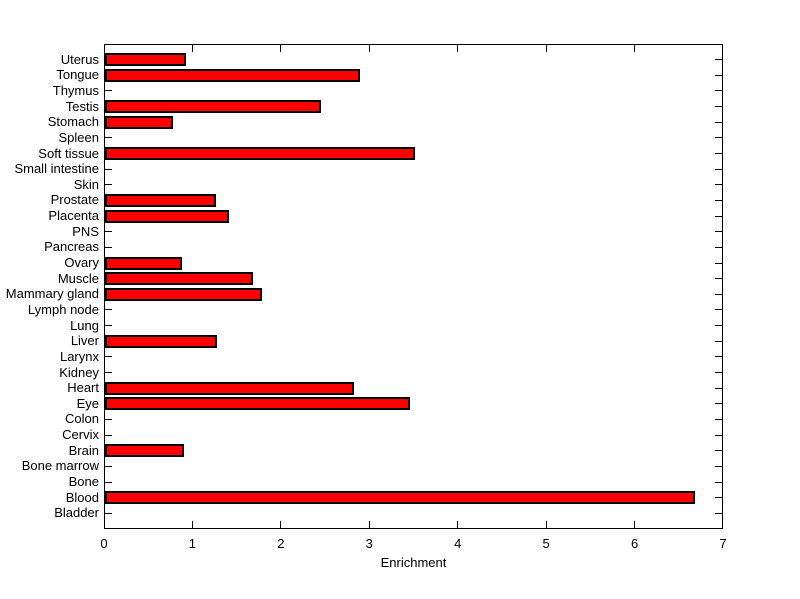 The width and height of the screenshot is (800, 599). Describe the element at coordinates (71, 247) in the screenshot. I see `category-label-pancreas: Pancreas` at that location.